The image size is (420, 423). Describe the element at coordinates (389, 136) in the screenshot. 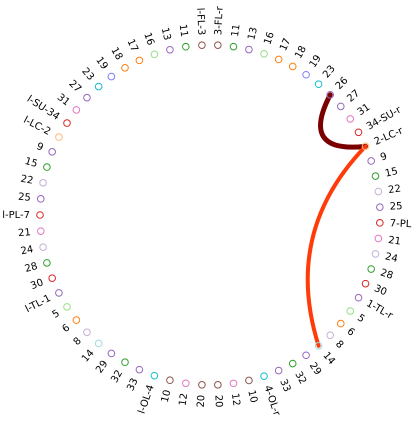

I see `node-label: 2-LC-r` at that location.